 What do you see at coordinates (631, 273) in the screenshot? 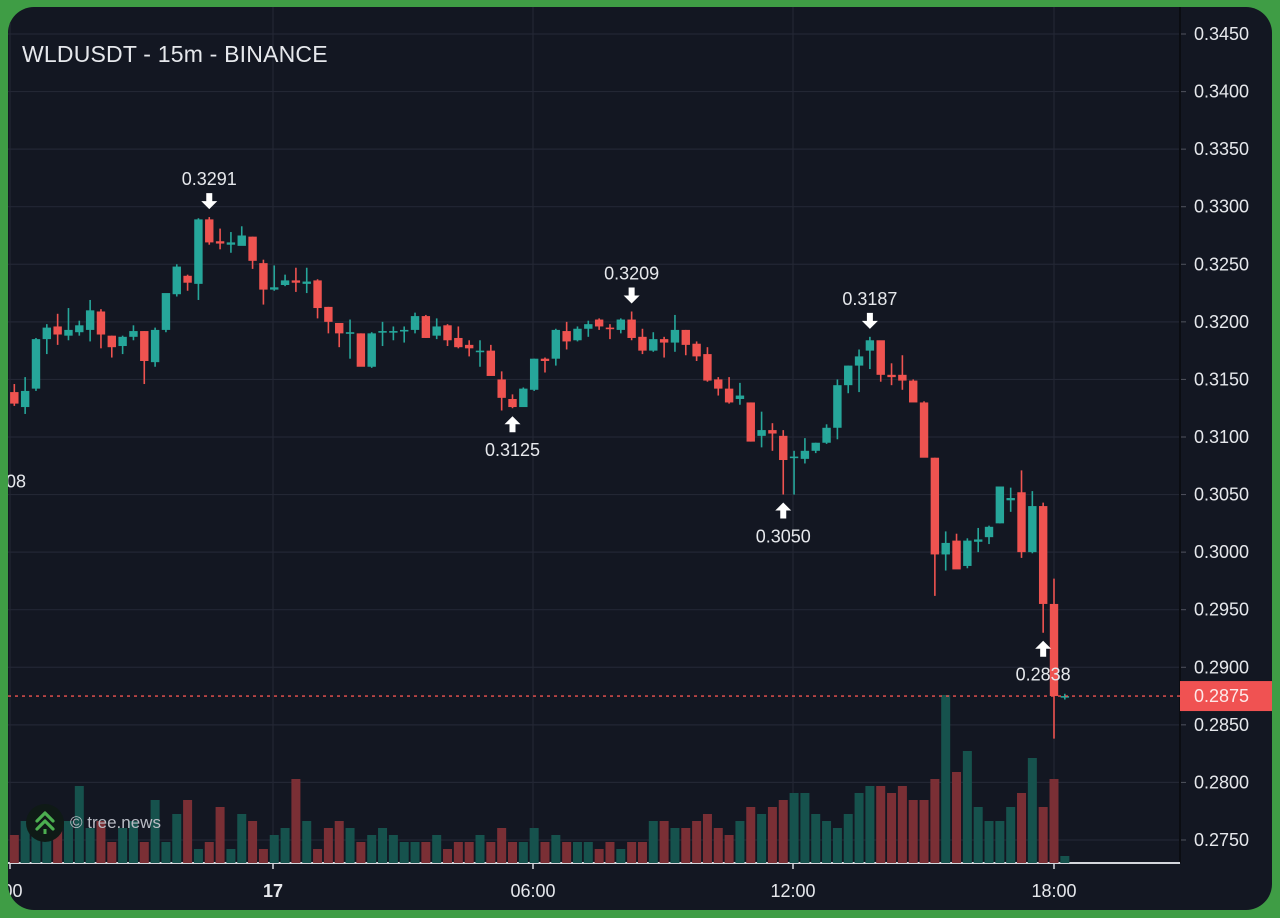
I see `svg-text: 0.3209` at bounding box center [631, 273].